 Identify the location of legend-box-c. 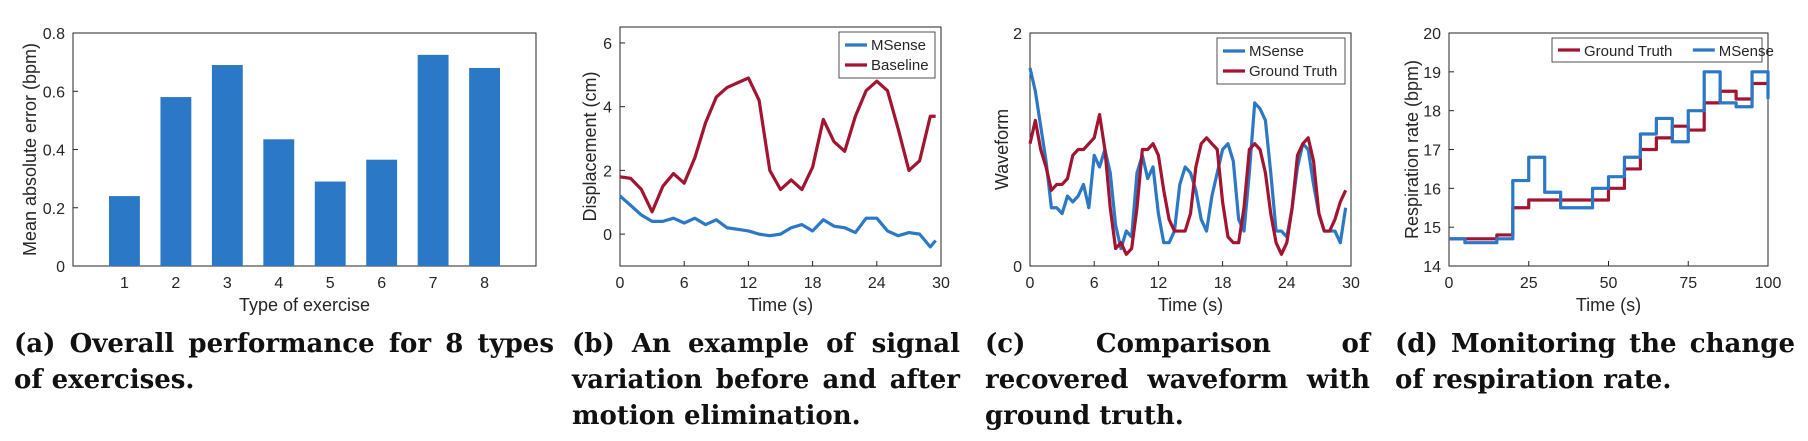
(1281, 61).